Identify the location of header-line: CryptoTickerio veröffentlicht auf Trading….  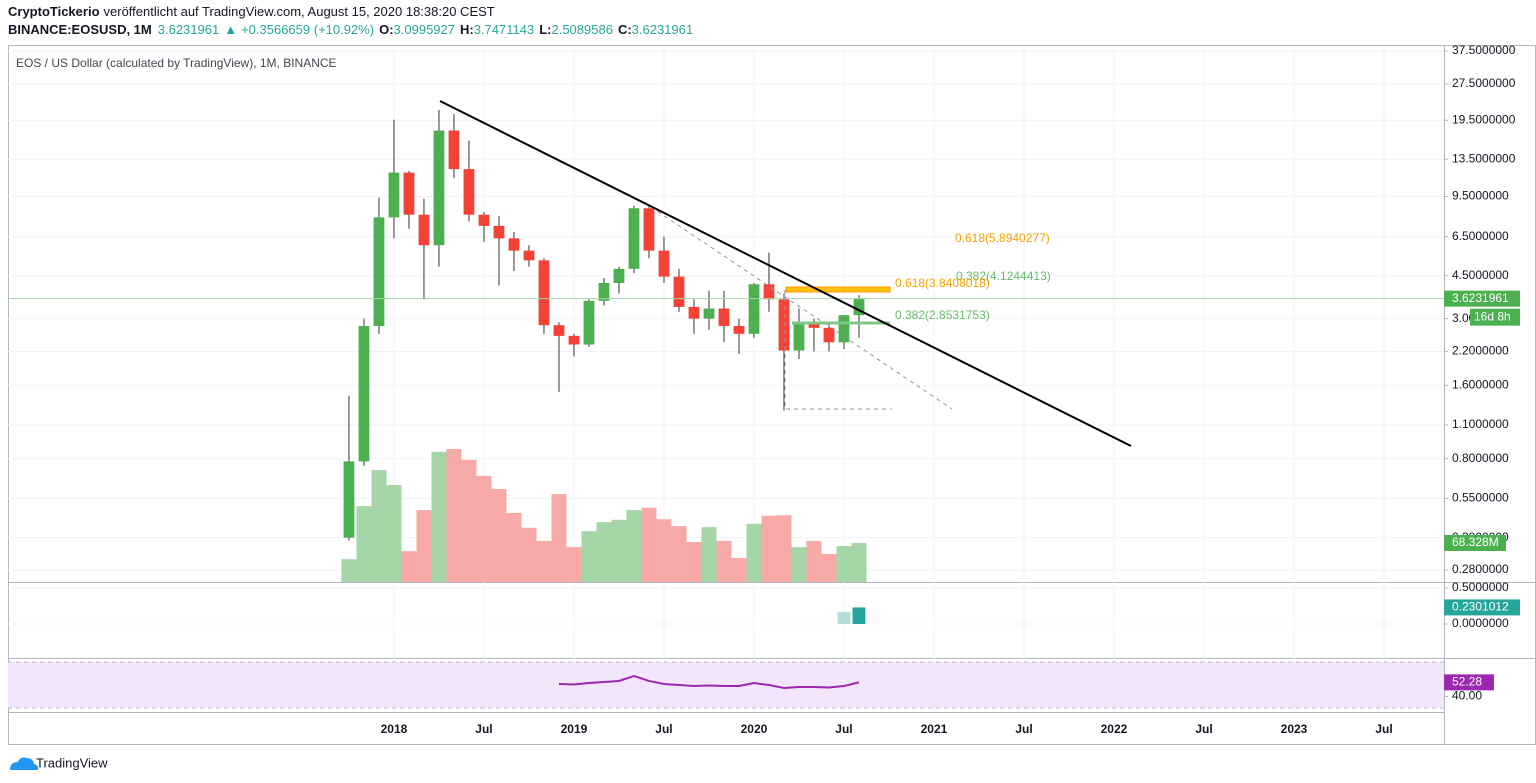
(251, 11).